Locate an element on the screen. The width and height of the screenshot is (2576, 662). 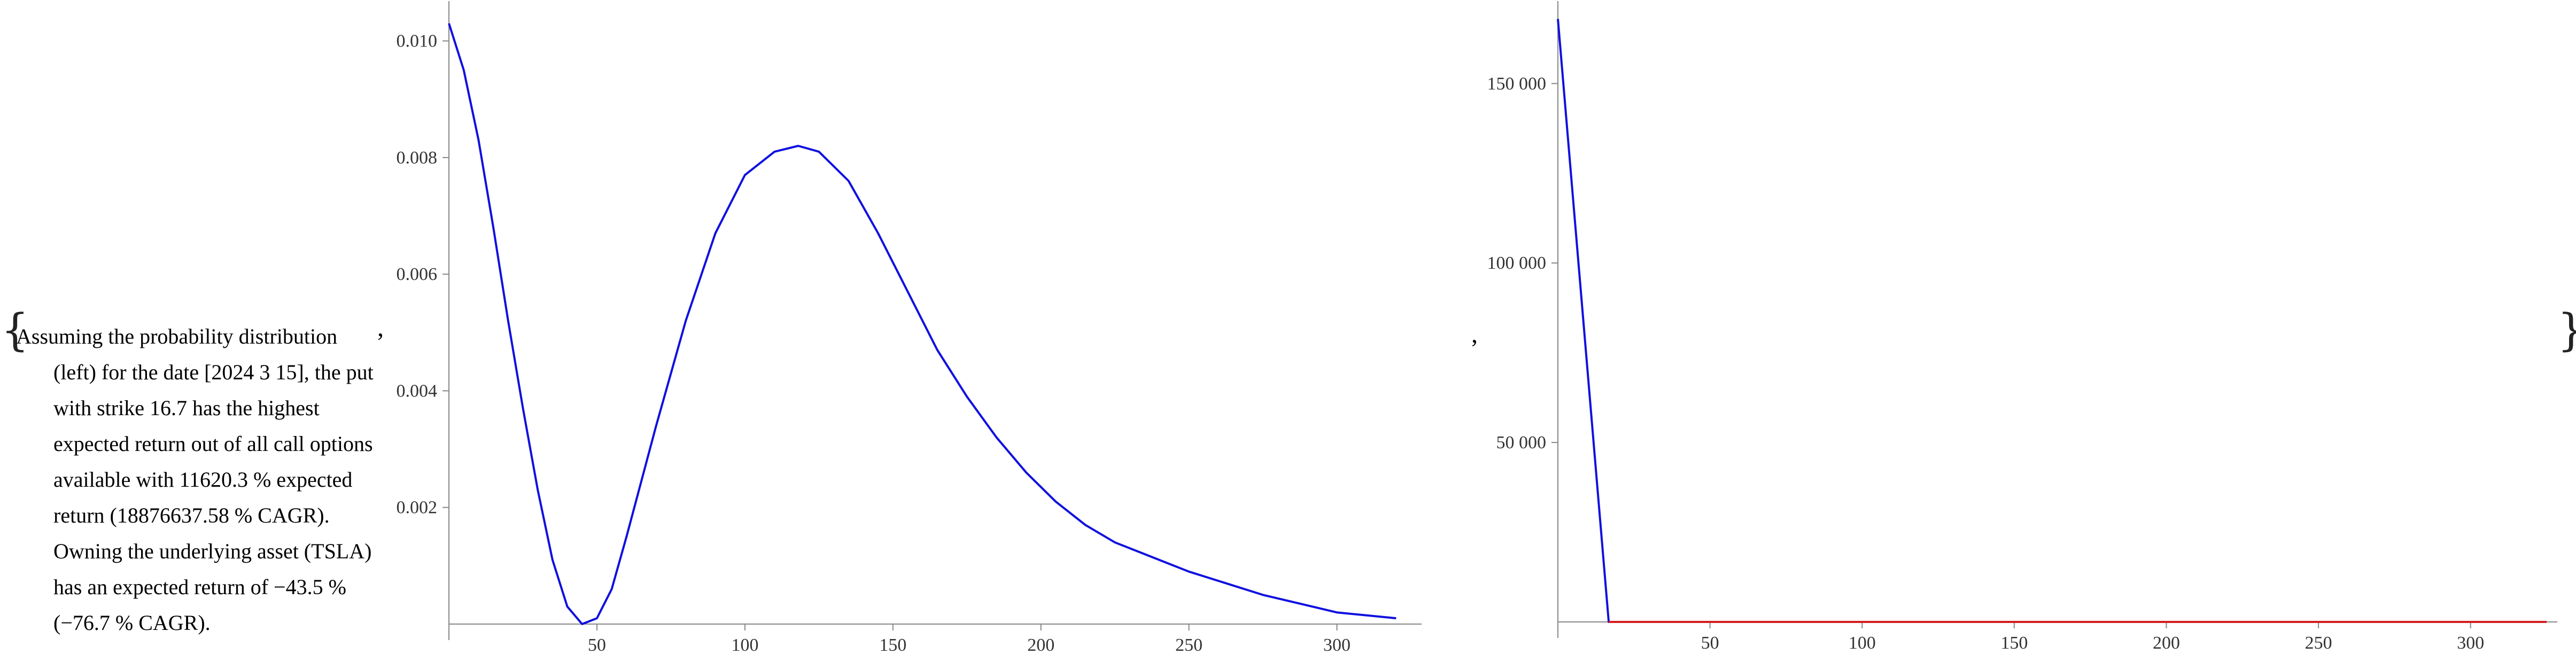
brace-close: } is located at coordinates (2566, 331).